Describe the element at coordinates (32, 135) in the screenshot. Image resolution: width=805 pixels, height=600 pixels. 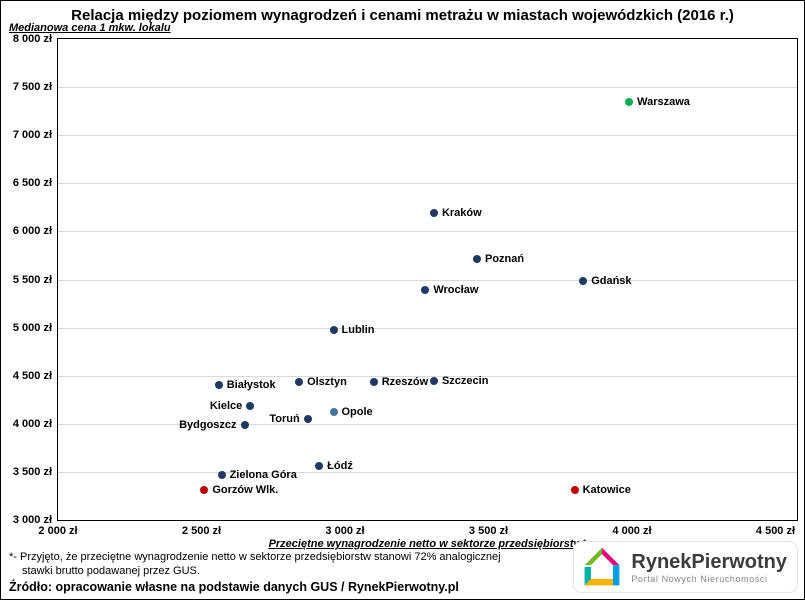
I see `y-tick-label-7000: 7 000 zł` at that location.